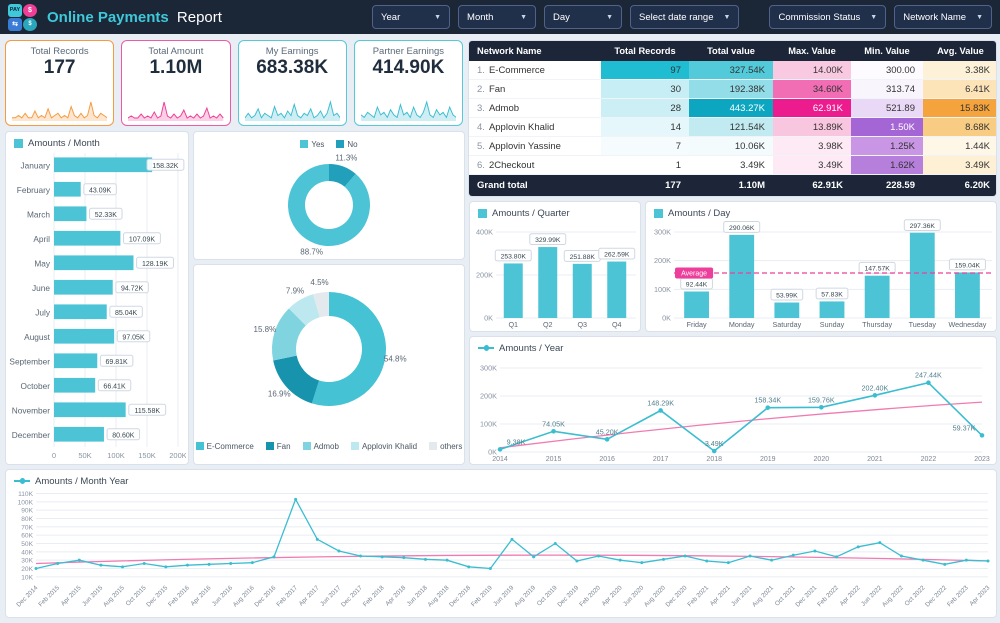  I want to click on filter-date-range: Select date range ▼, so click(685, 17).